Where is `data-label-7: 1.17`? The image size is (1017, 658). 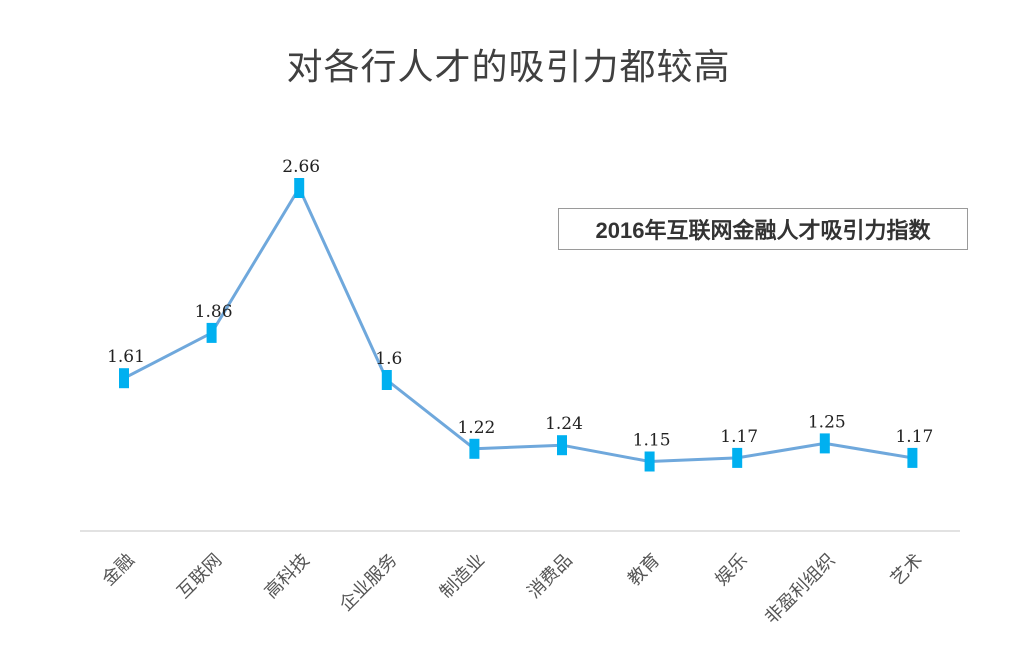 data-label-7: 1.17 is located at coordinates (739, 437).